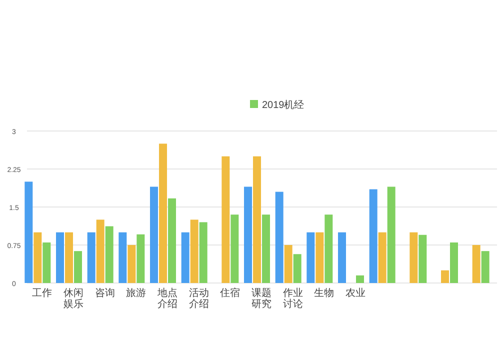 The width and height of the screenshot is (500, 362). Describe the element at coordinates (283, 105) in the screenshot. I see `legend-label: 2019机经` at that location.